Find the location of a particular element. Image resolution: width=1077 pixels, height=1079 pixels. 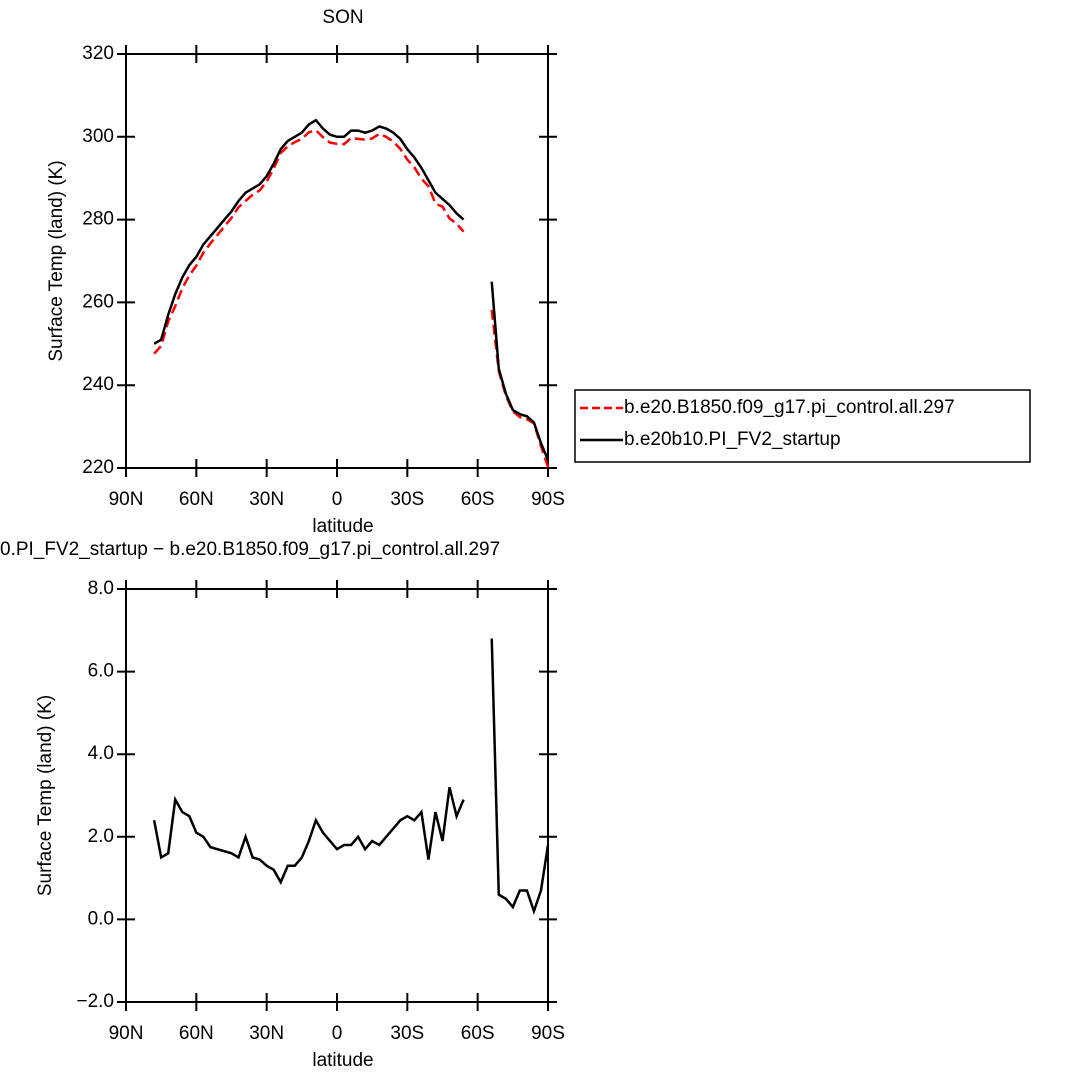

legend-label: b.e20b10.PI_FV2_startup is located at coordinates (732, 439).